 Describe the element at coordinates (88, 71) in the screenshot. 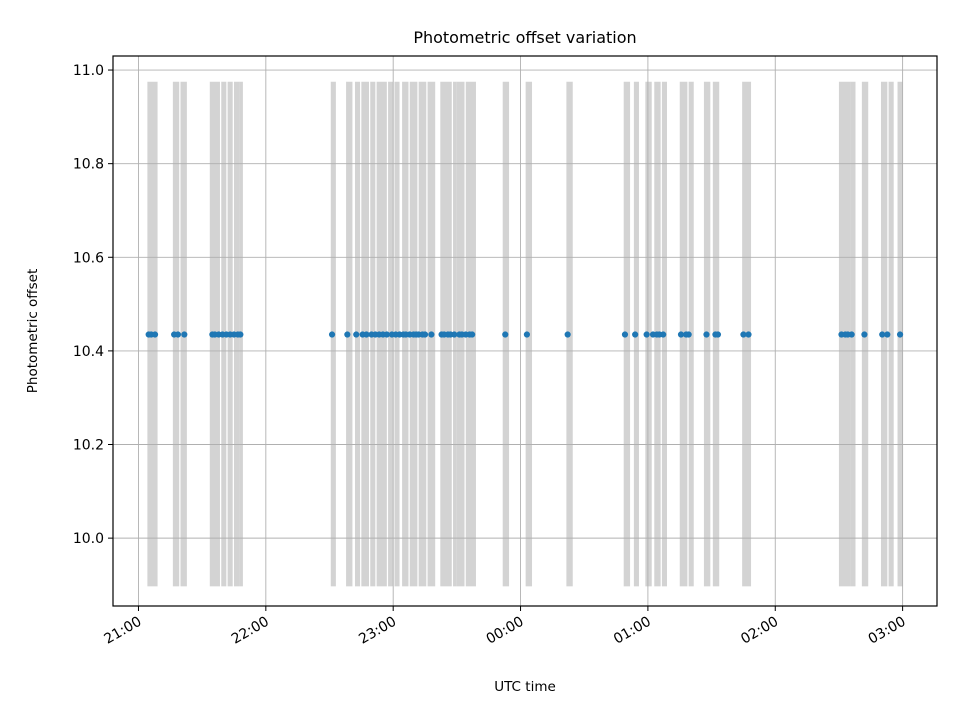

I see `y-tick-label: 11.0` at that location.